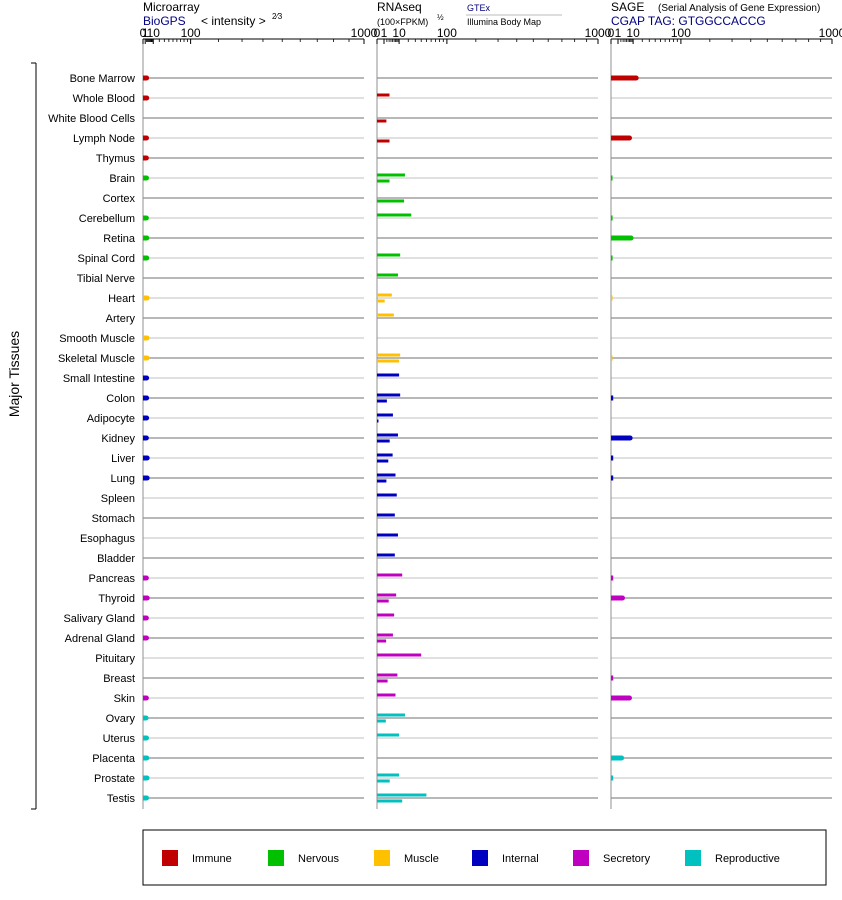  Describe the element at coordinates (383, 781) in the screenshot. I see `bar-rnaseq-illumina-body-map-prostate` at that location.